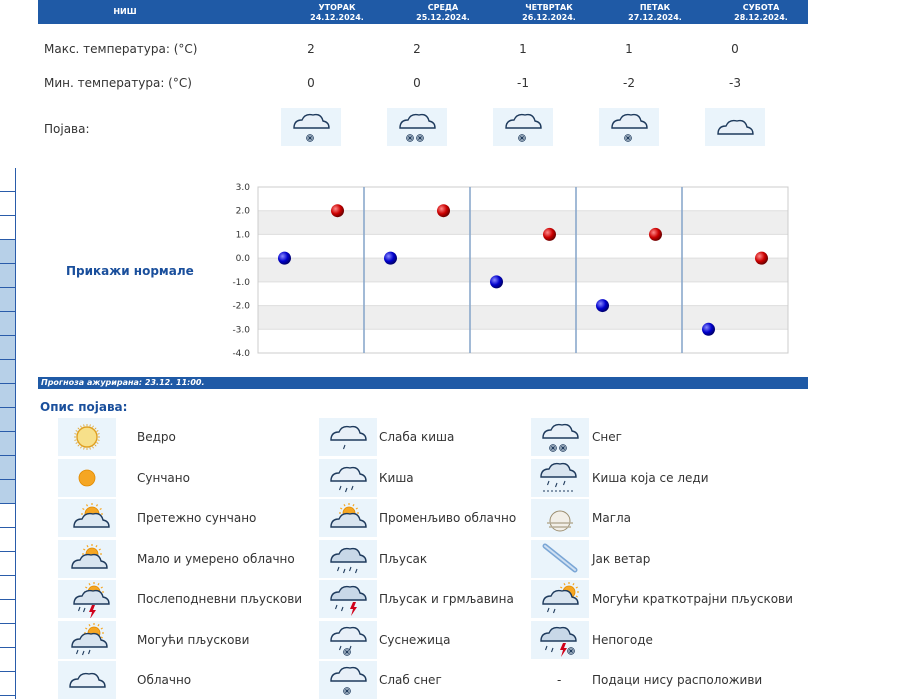 The image size is (900, 699). What do you see at coordinates (677, 680) in the screenshot?
I see `legend-label: Подаци нису расположиви` at bounding box center [677, 680].